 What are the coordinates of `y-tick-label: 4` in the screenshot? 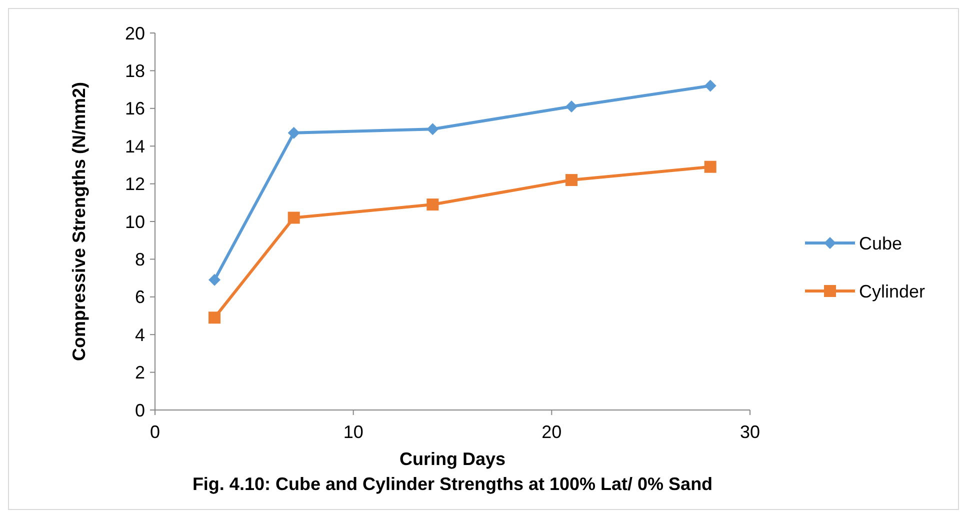 It's located at (139, 334).